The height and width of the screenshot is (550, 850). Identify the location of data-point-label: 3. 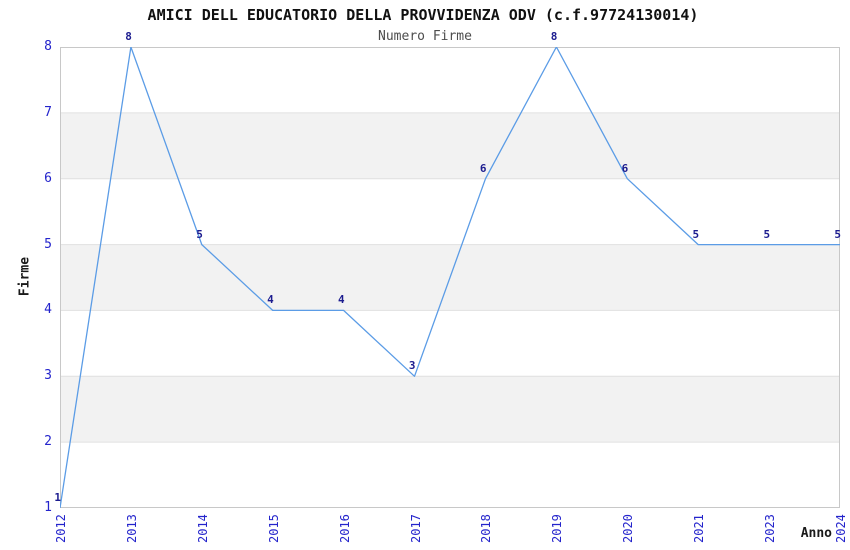
(412, 366).